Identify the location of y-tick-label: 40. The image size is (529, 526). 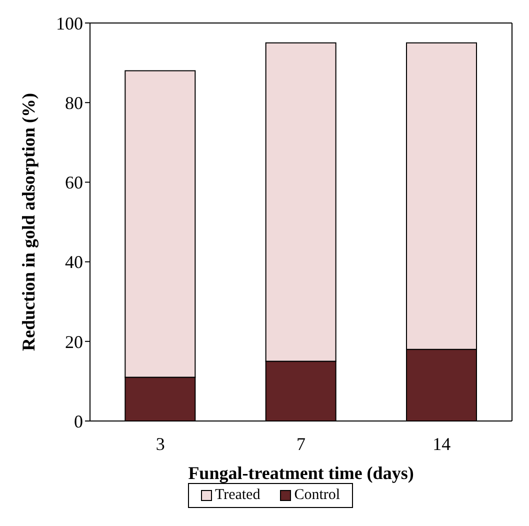
(74, 262).